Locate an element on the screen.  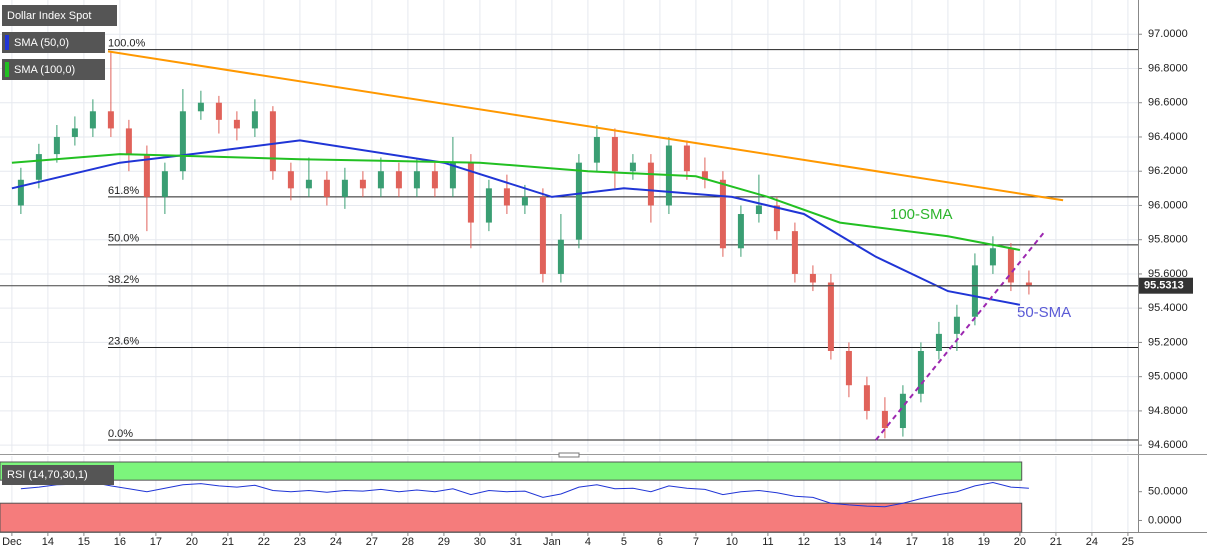
x-tick-label: Dec is located at coordinates (12, 542).